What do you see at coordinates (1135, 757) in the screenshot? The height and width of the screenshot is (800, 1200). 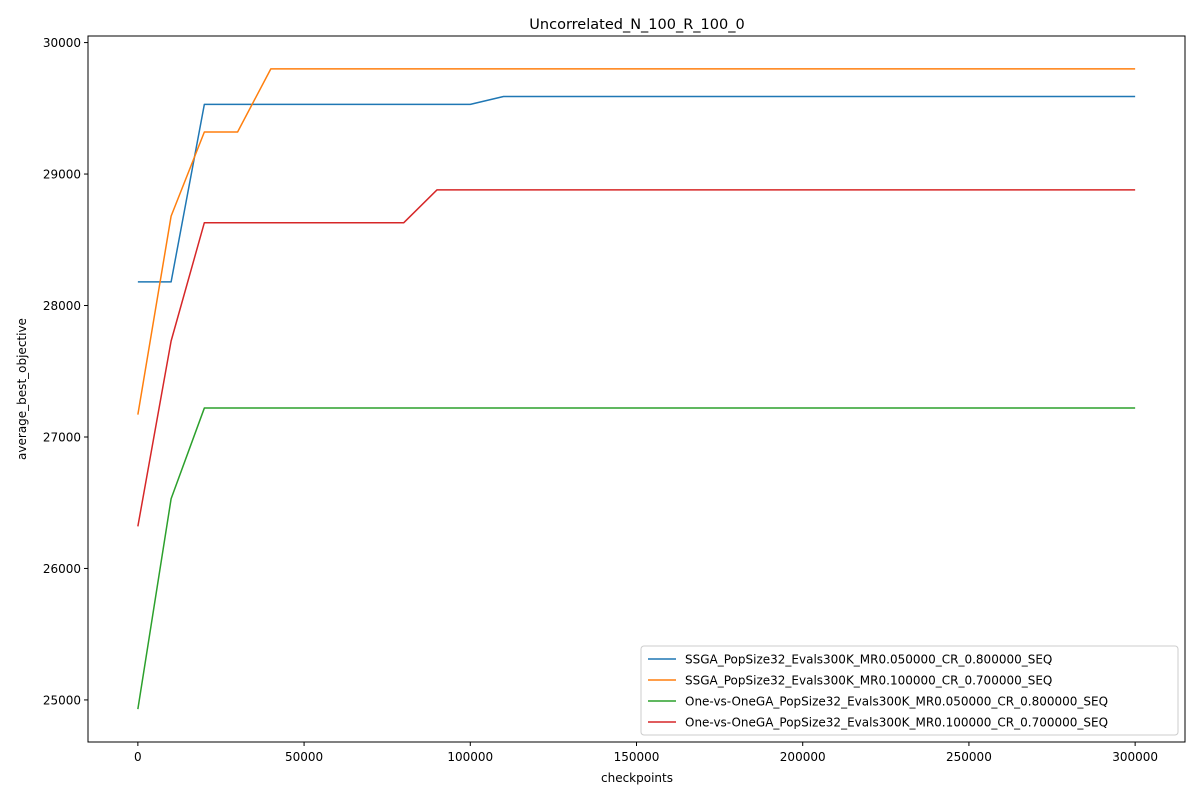 I see `x-tick-label: 300000` at bounding box center [1135, 757].